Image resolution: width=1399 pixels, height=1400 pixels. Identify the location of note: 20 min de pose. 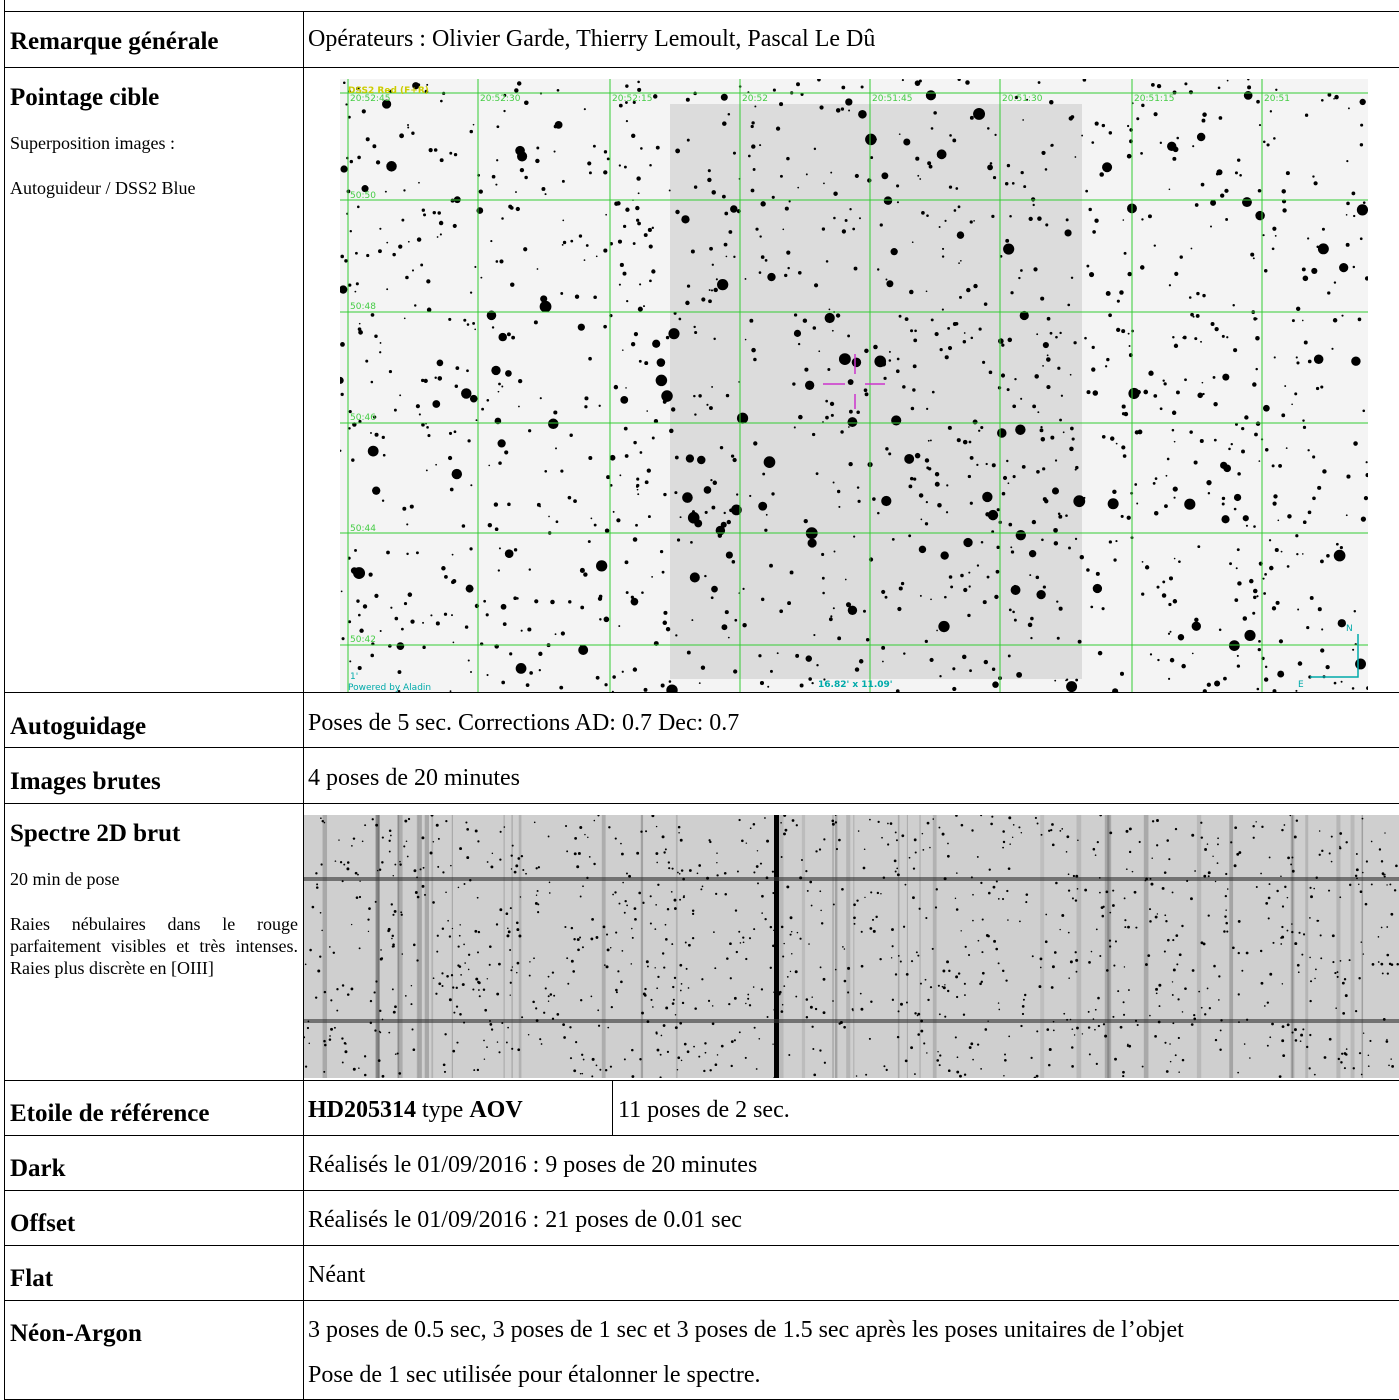
(65, 879).